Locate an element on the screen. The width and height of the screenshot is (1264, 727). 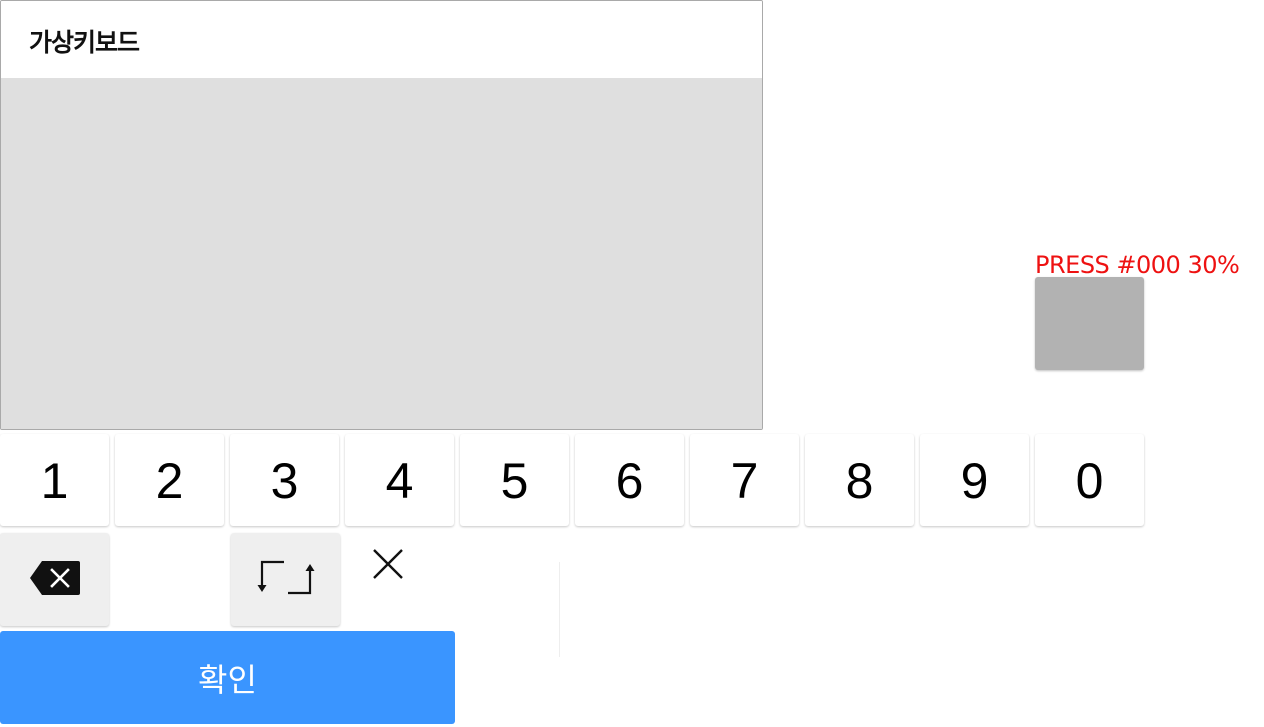
key-label: 1 is located at coordinates (54, 481).